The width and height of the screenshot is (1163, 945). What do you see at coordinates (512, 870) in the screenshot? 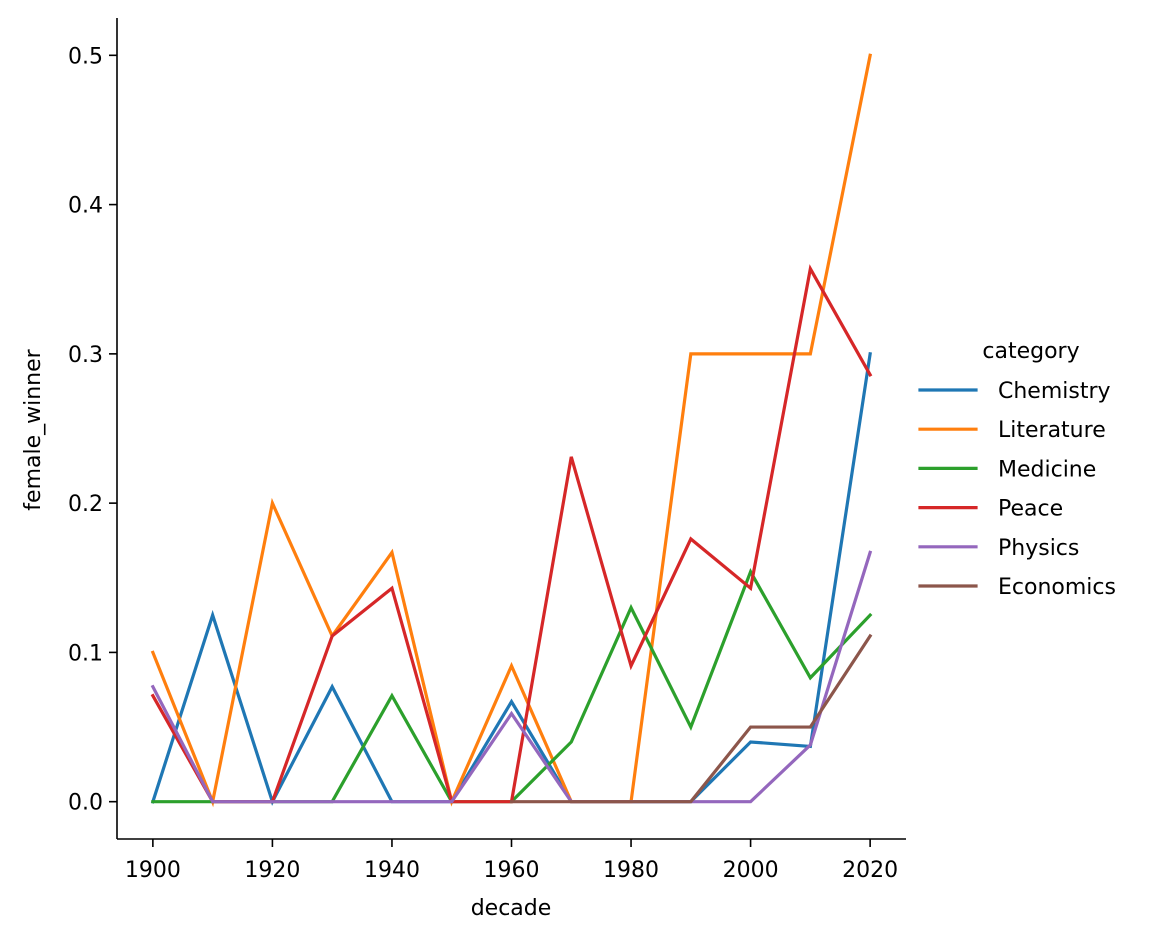
I see `x-tick-label: 1960` at bounding box center [512, 870].